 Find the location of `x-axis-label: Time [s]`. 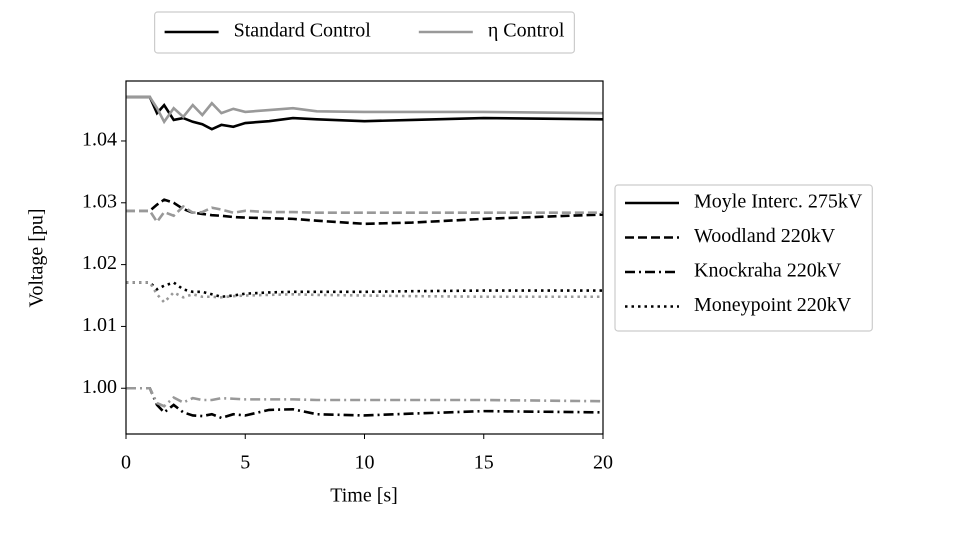

x-axis-label: Time [s] is located at coordinates (364, 496).